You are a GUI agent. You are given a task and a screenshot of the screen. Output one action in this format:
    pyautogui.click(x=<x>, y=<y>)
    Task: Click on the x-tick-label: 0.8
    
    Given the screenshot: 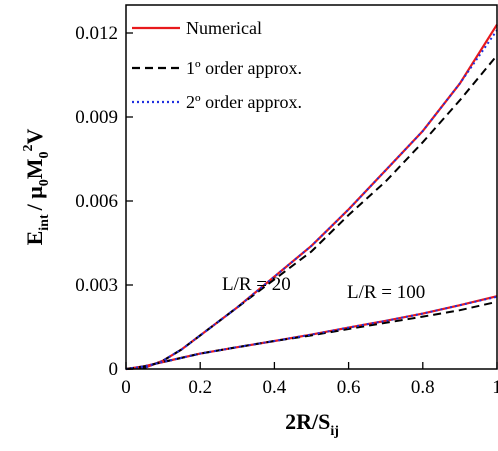 What is the action you would take?
    pyautogui.click(x=423, y=387)
    